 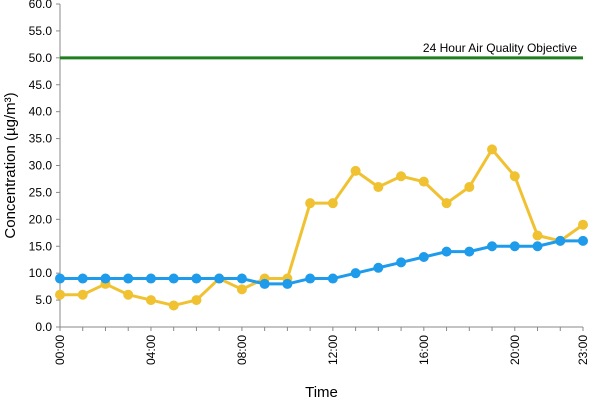 What do you see at coordinates (41, 166) in the screenshot?
I see `y-tick-label: 30.0` at bounding box center [41, 166].